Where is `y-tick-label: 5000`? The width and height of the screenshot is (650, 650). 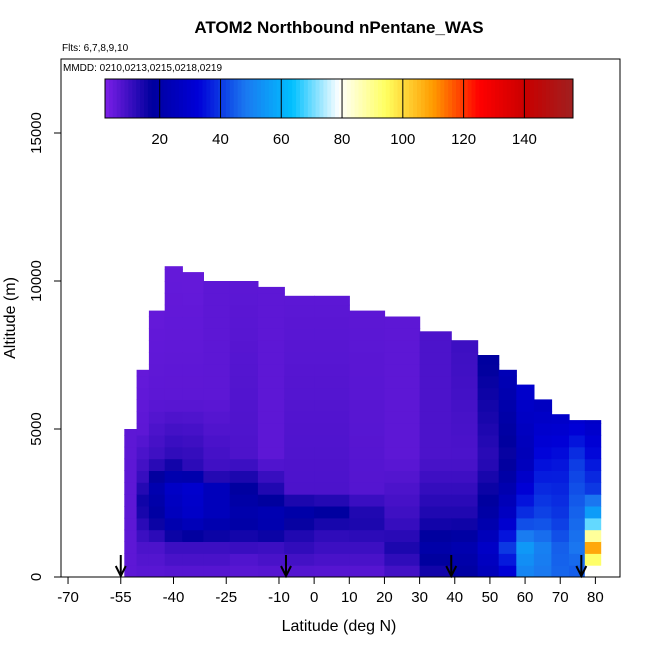
y-tick-label: 5000 is located at coordinates (36, 428).